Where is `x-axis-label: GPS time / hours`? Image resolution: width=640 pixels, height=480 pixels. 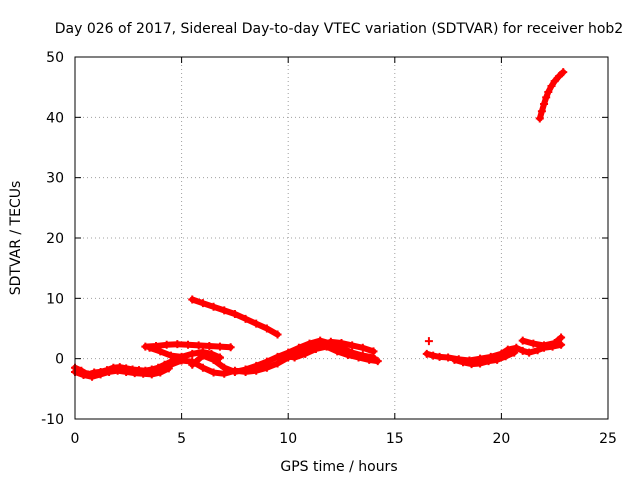 x-axis-label: GPS time / hours is located at coordinates (338, 467).